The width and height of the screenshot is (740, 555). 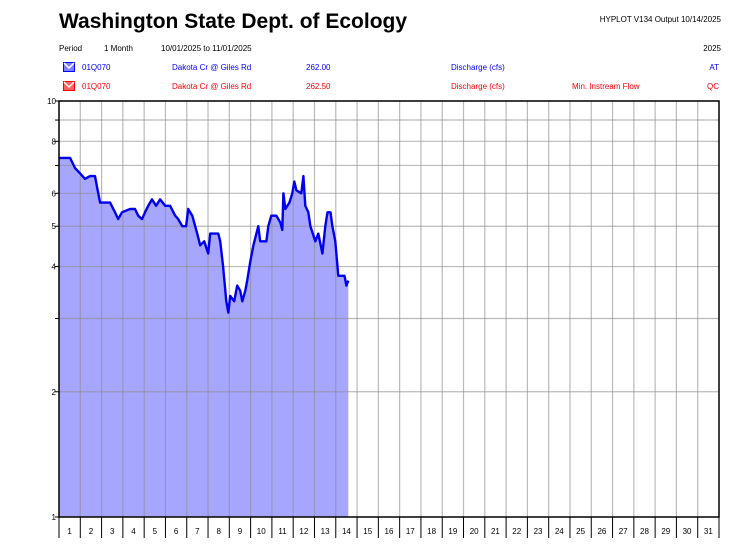 What do you see at coordinates (410, 531) in the screenshot?
I see `x-tick-label: 17` at bounding box center [410, 531].